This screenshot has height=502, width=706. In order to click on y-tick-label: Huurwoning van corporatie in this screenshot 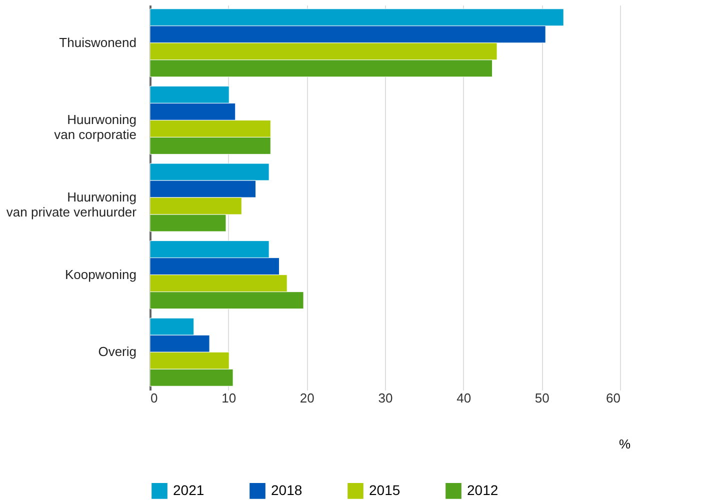, I will do `click(95, 127)`.